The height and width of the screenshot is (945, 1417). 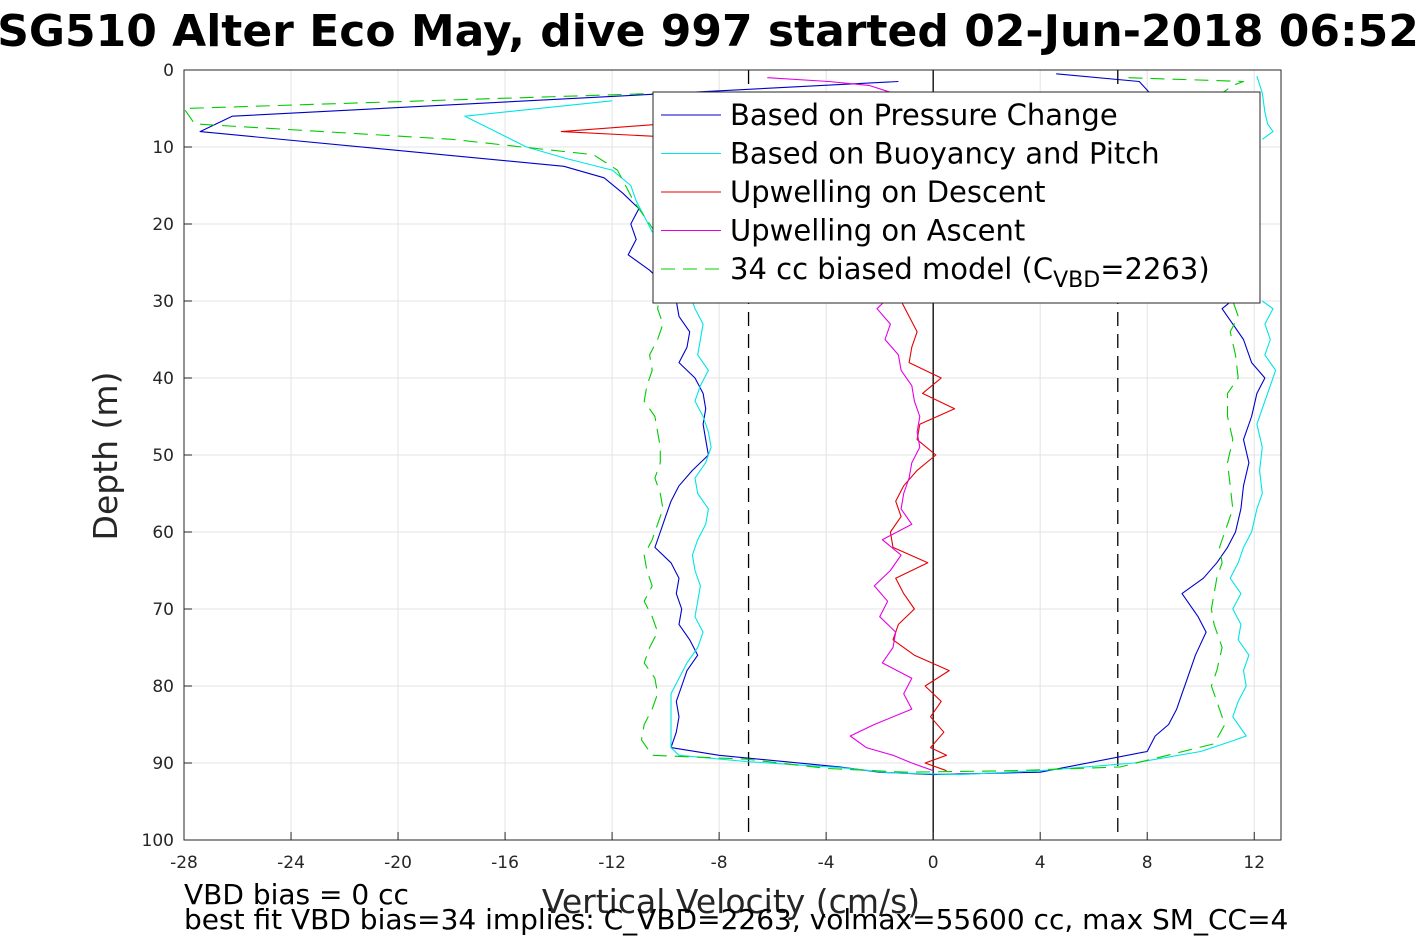 What do you see at coordinates (1254, 863) in the screenshot?
I see `x-tick-label: 12` at bounding box center [1254, 863].